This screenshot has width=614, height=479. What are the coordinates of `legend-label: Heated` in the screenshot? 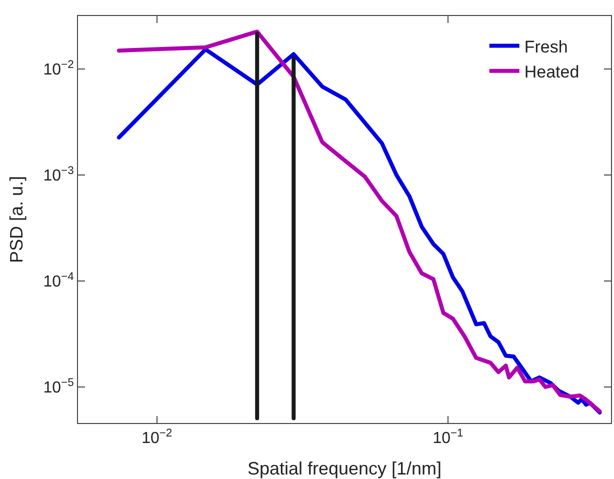 It's located at (552, 72).